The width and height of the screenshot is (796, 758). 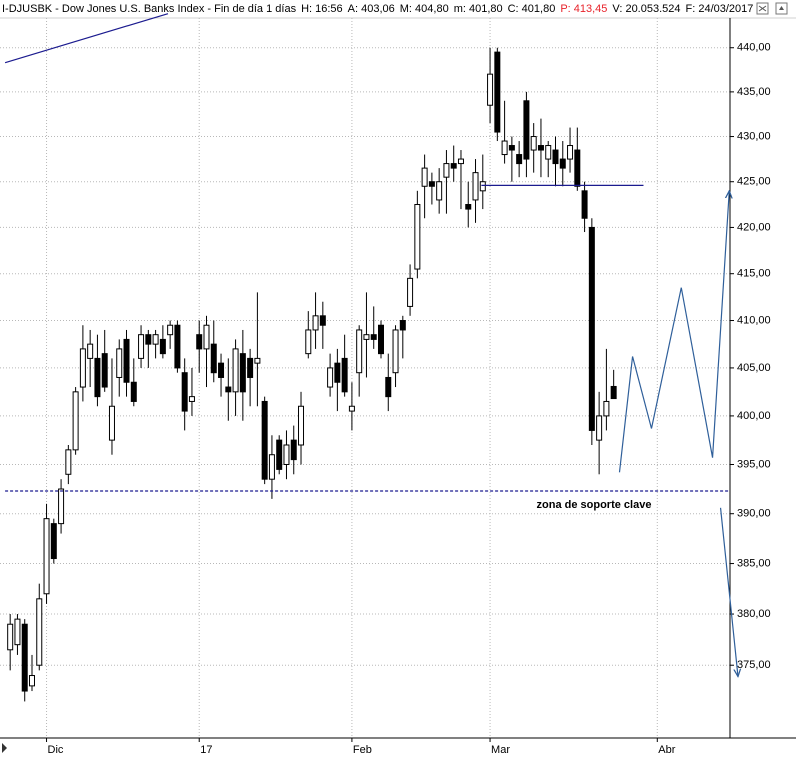 I want to click on x-tick-label: Dic, so click(x=56, y=750).